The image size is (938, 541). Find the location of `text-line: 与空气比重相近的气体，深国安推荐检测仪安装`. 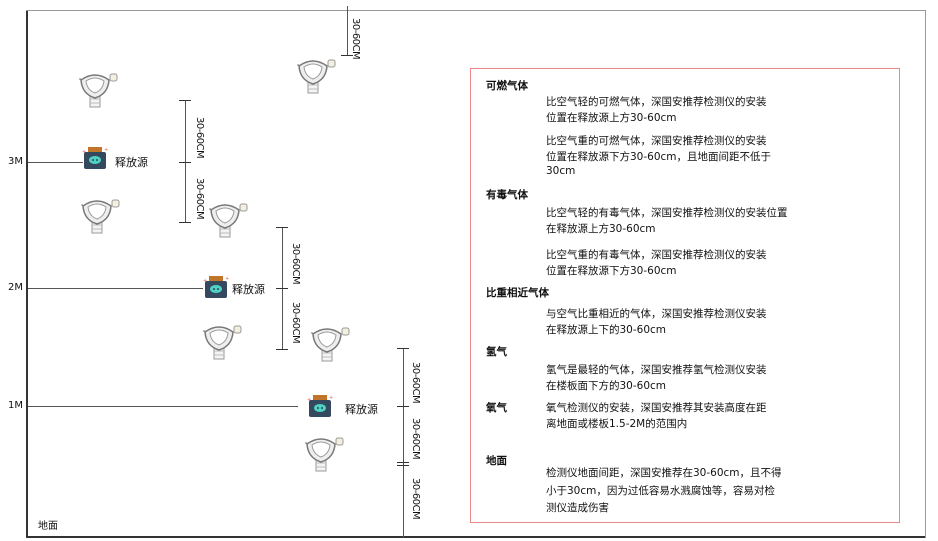

text-line: 与空气比重相近的气体，深国安推荐检测仪安装 is located at coordinates (656, 314).